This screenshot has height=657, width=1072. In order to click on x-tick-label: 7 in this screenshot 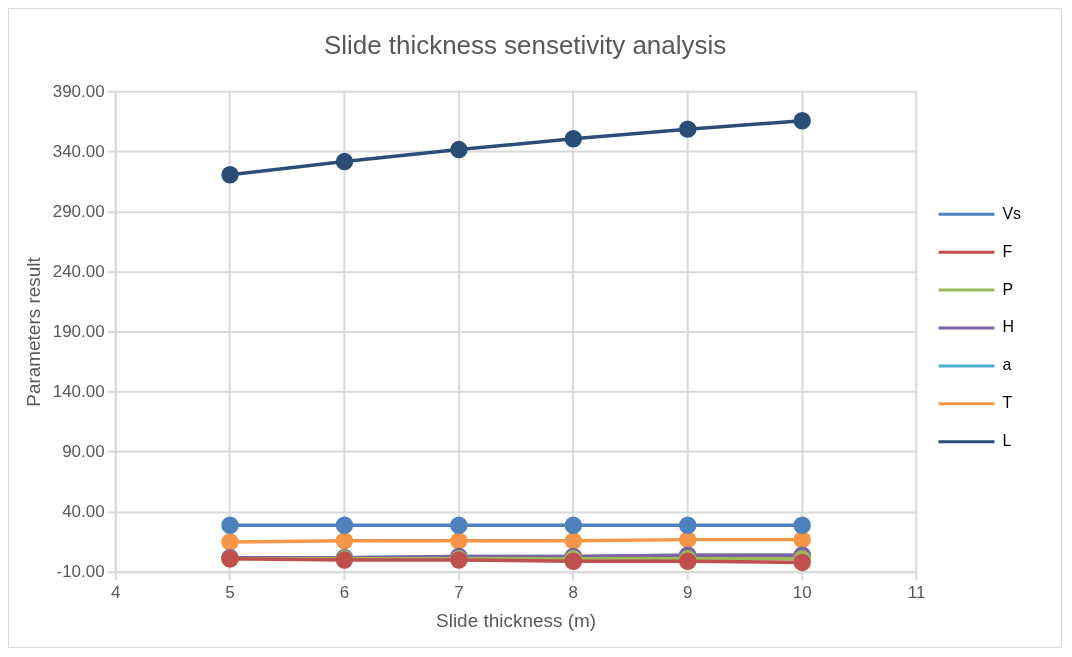, I will do `click(459, 592)`.